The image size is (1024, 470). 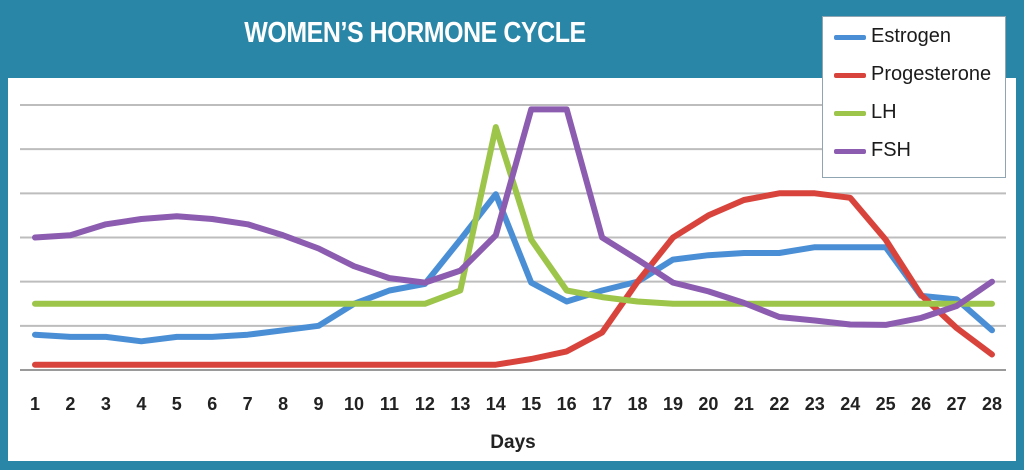 What do you see at coordinates (415, 33) in the screenshot?
I see `chart-title: WOMEN’S HORMONE CYCLE` at bounding box center [415, 33].